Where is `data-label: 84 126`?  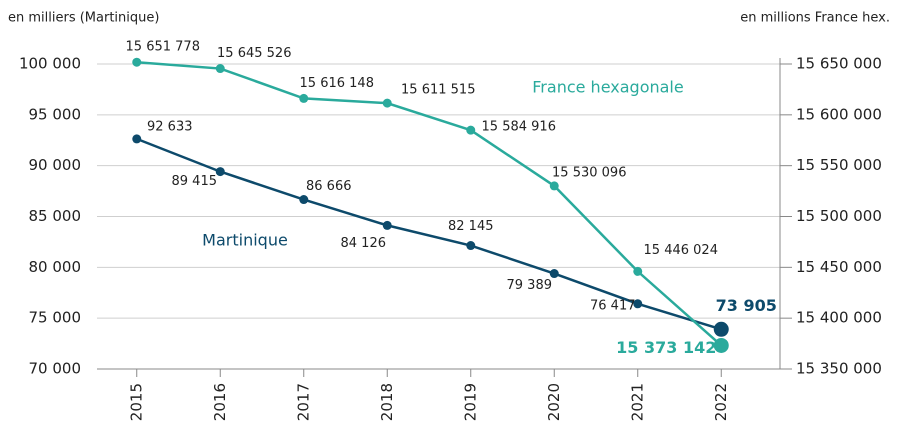
data-label: 84 126 is located at coordinates (364, 243).